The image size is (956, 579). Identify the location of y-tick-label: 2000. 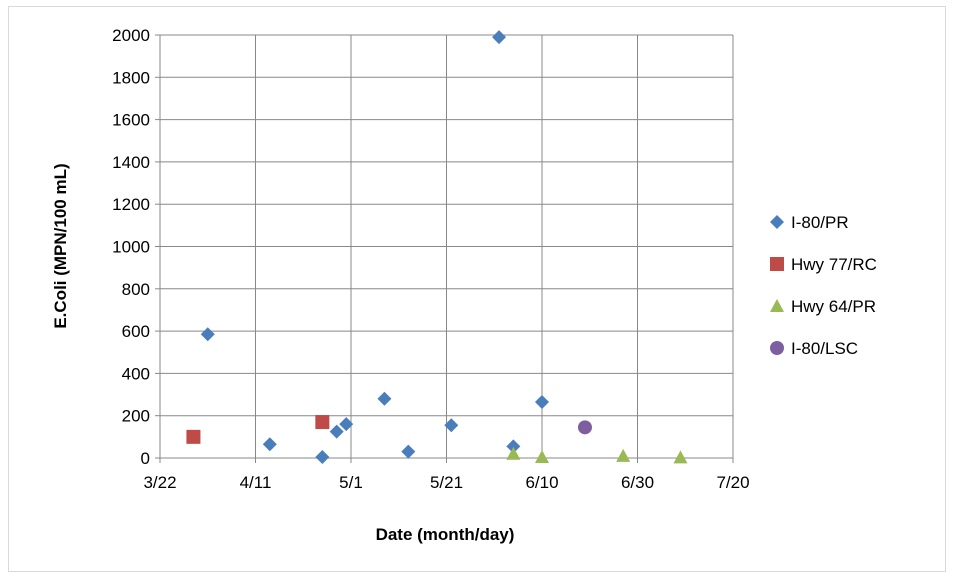
(131, 35).